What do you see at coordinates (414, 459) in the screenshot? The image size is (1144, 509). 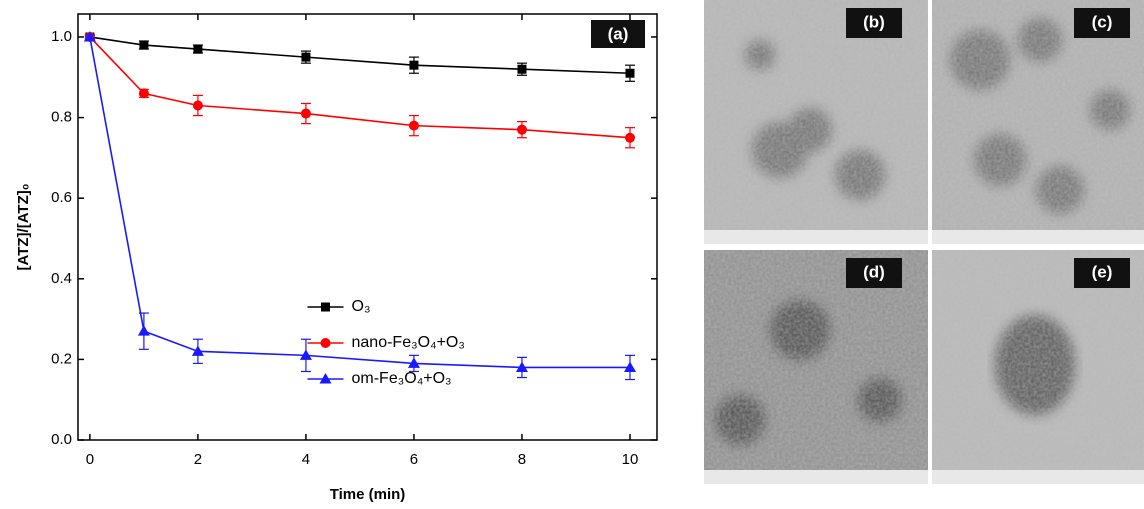 I see `x-tick-label: 6` at bounding box center [414, 459].